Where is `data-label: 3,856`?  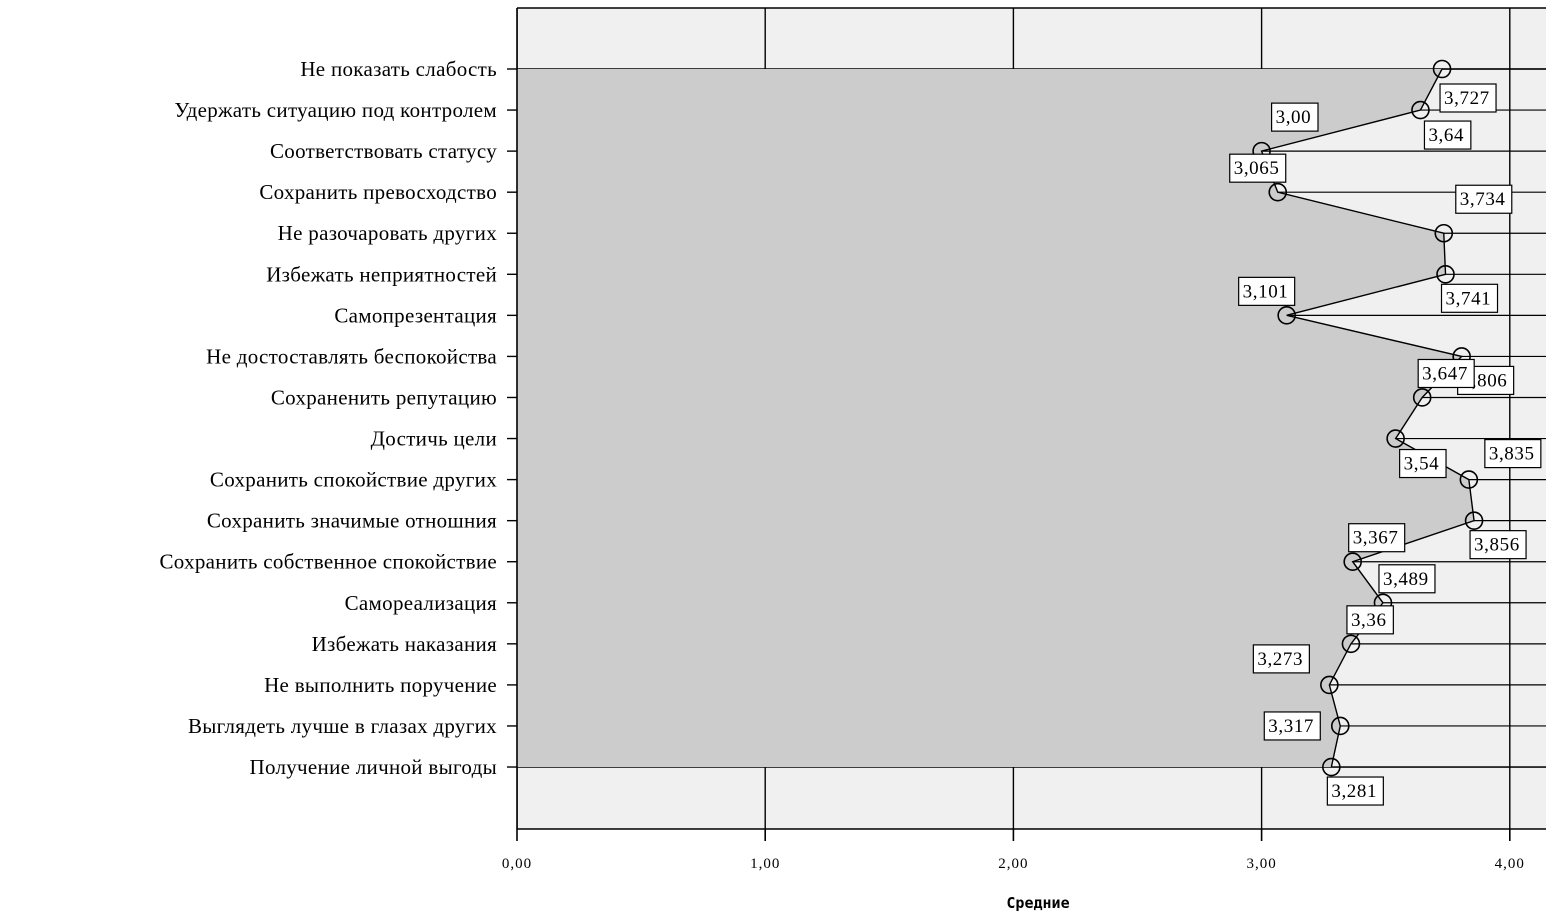
data-label: 3,856 is located at coordinates (1498, 545).